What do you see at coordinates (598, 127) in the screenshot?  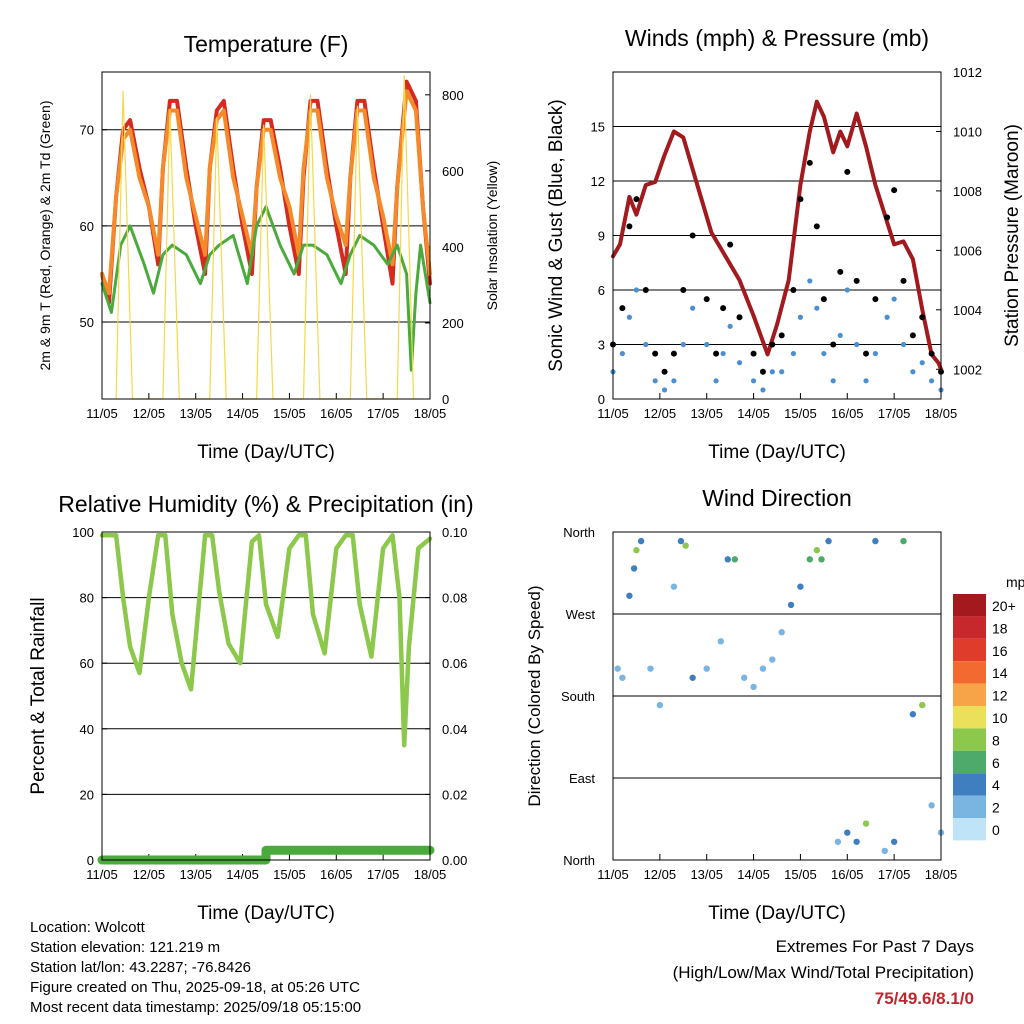 I see `y-tick-label: 15` at bounding box center [598, 127].